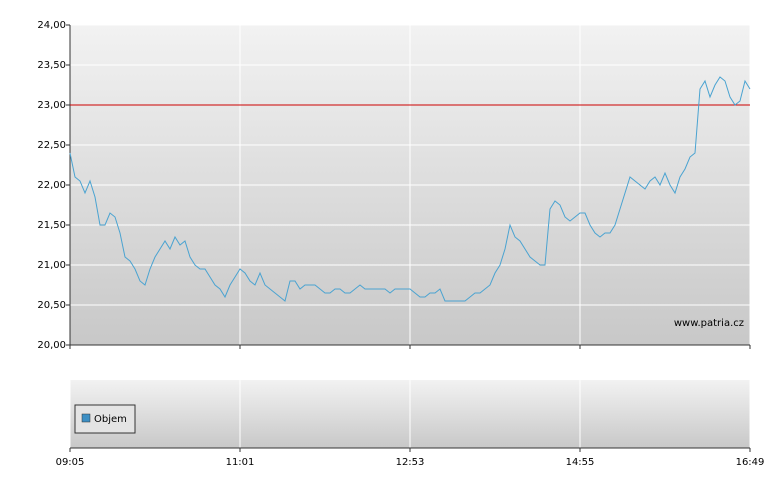  I want to click on legend-label: Objem, so click(110, 419).